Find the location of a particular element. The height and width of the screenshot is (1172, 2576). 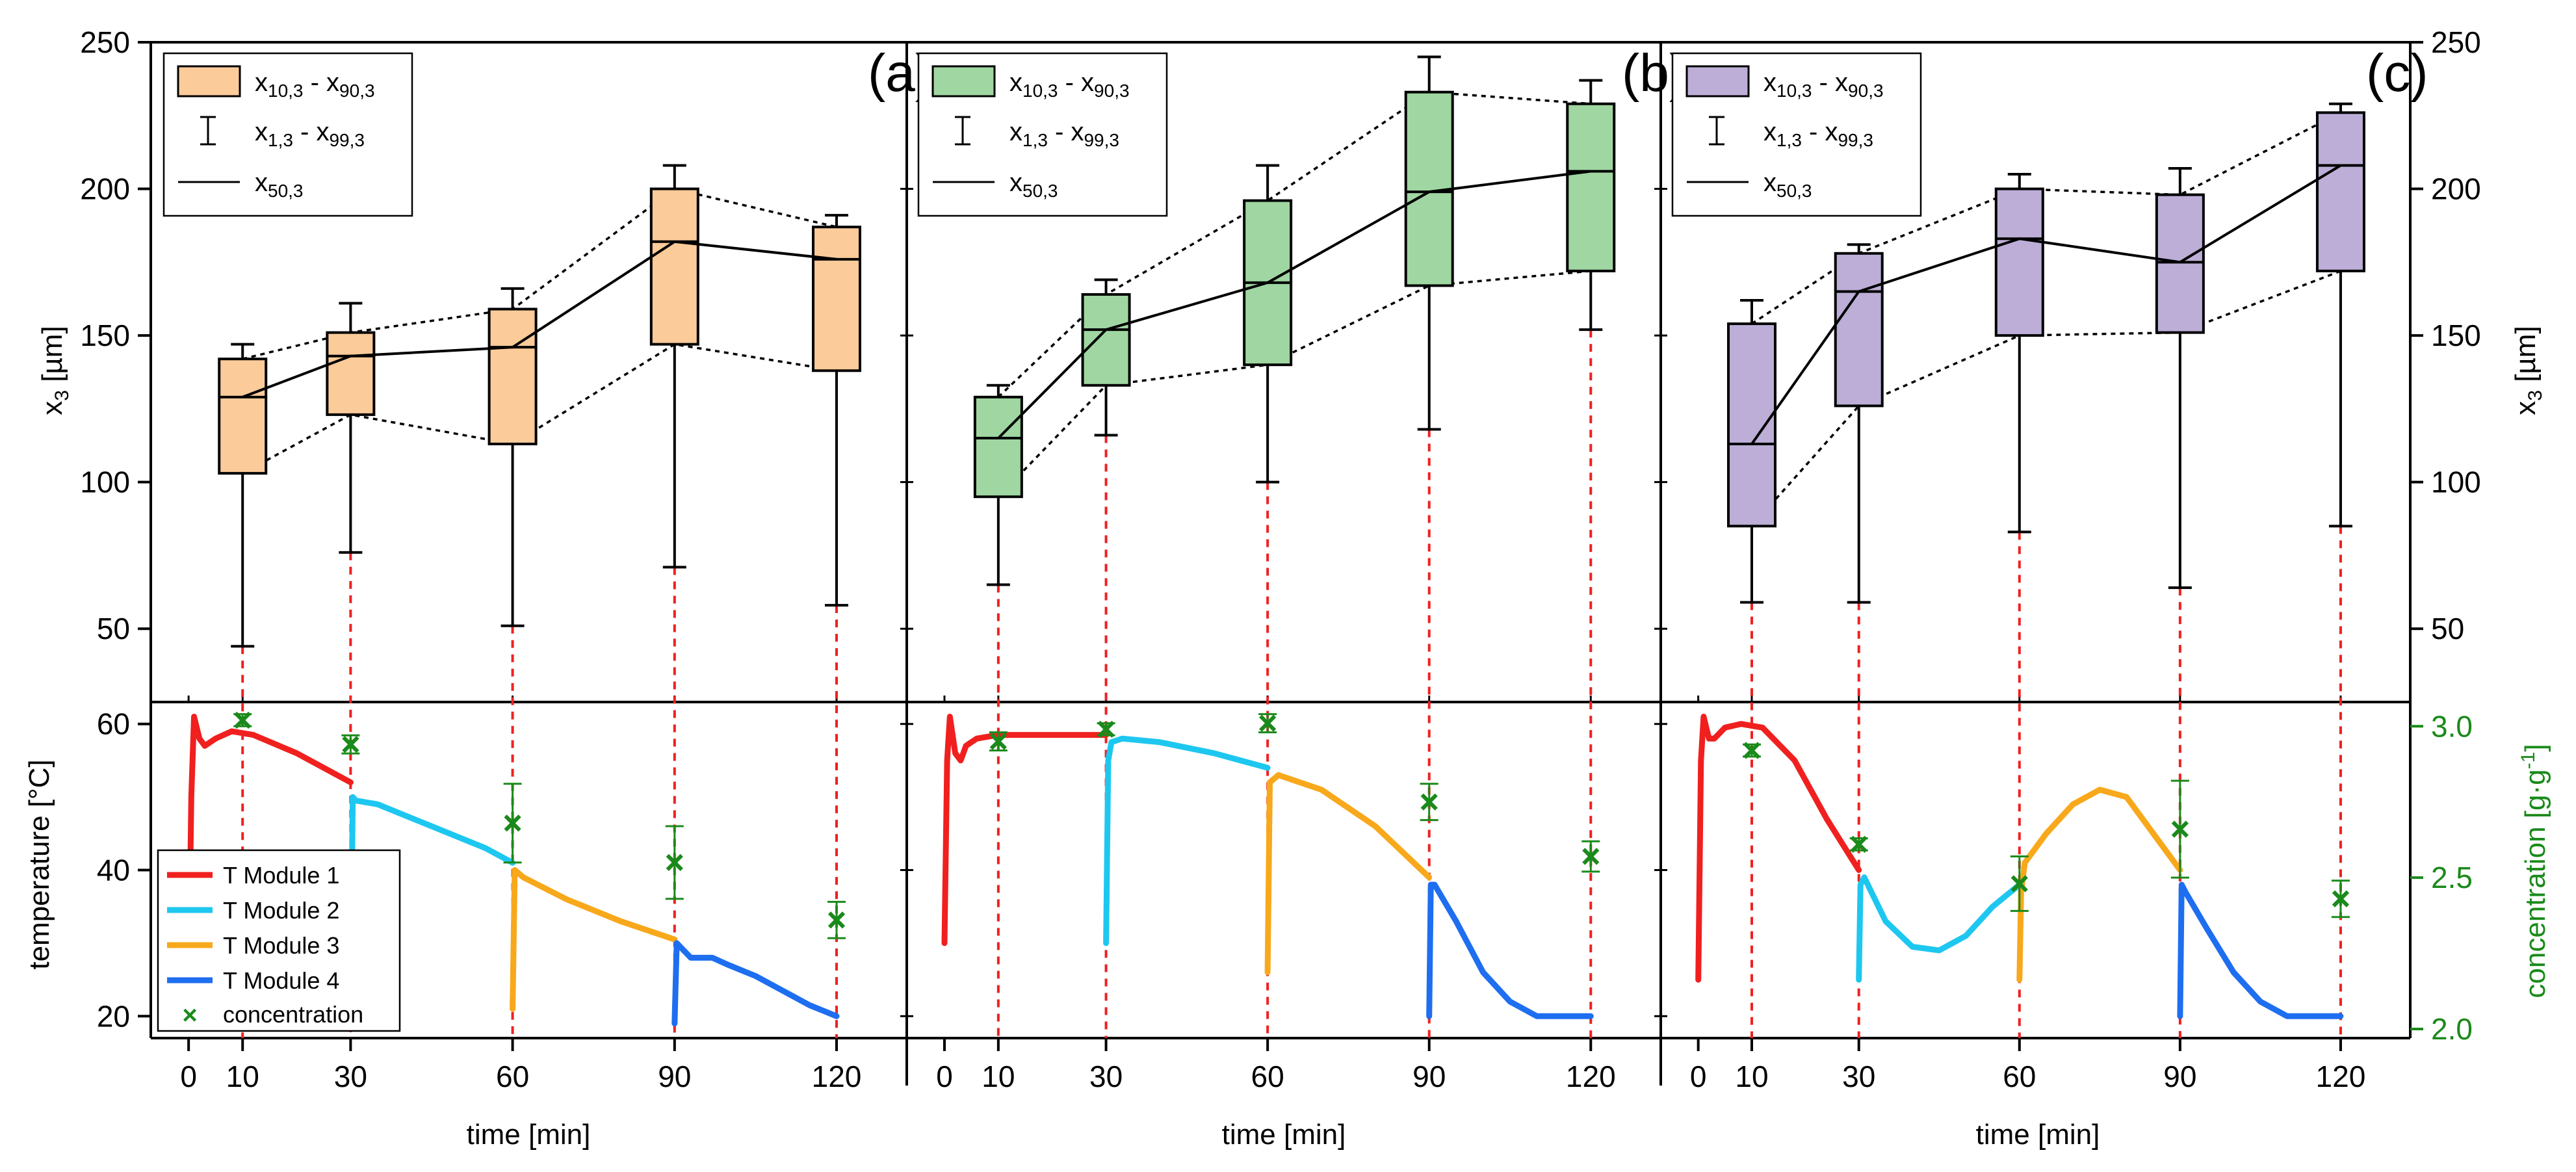

legend-module4-label: T Module 4 is located at coordinates (281, 980).